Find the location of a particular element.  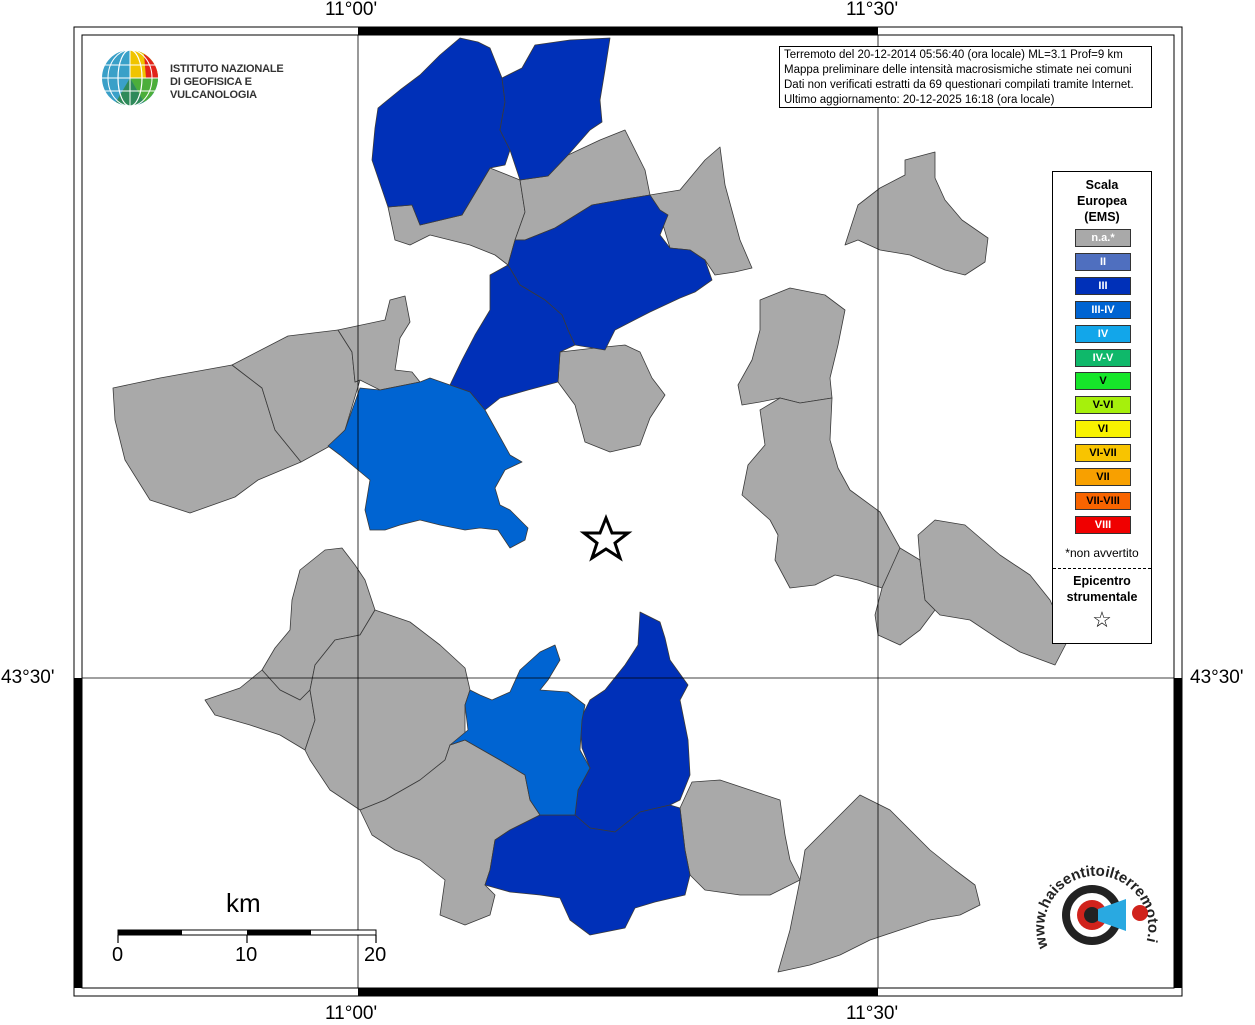

legend-swatch: VI-VII is located at coordinates (1103, 453).